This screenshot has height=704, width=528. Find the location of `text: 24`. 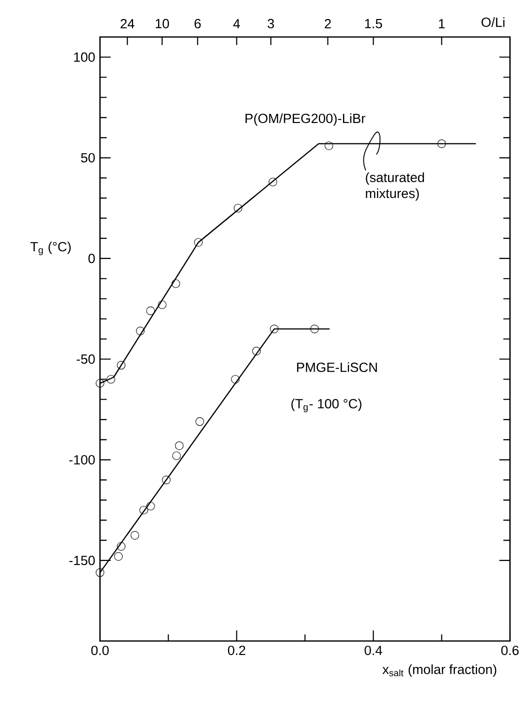

text: 24 is located at coordinates (127, 23).